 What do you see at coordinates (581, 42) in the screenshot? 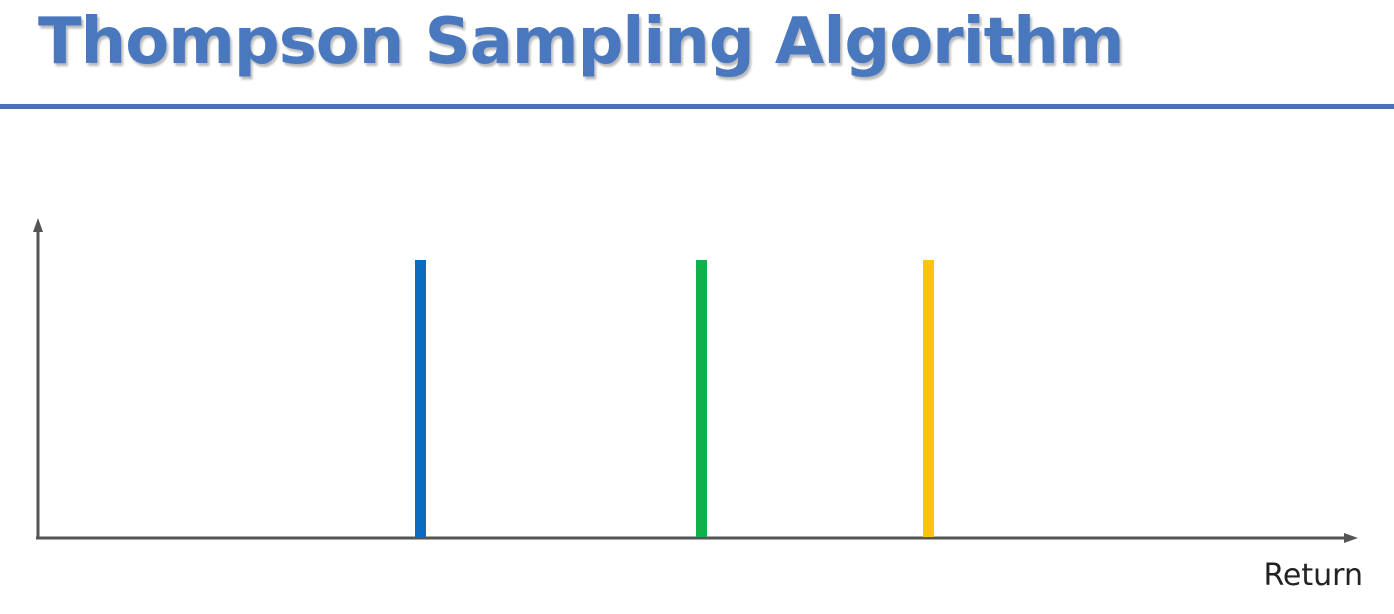
I see `slide-title: Thompson Sampling Algorithm` at bounding box center [581, 42].